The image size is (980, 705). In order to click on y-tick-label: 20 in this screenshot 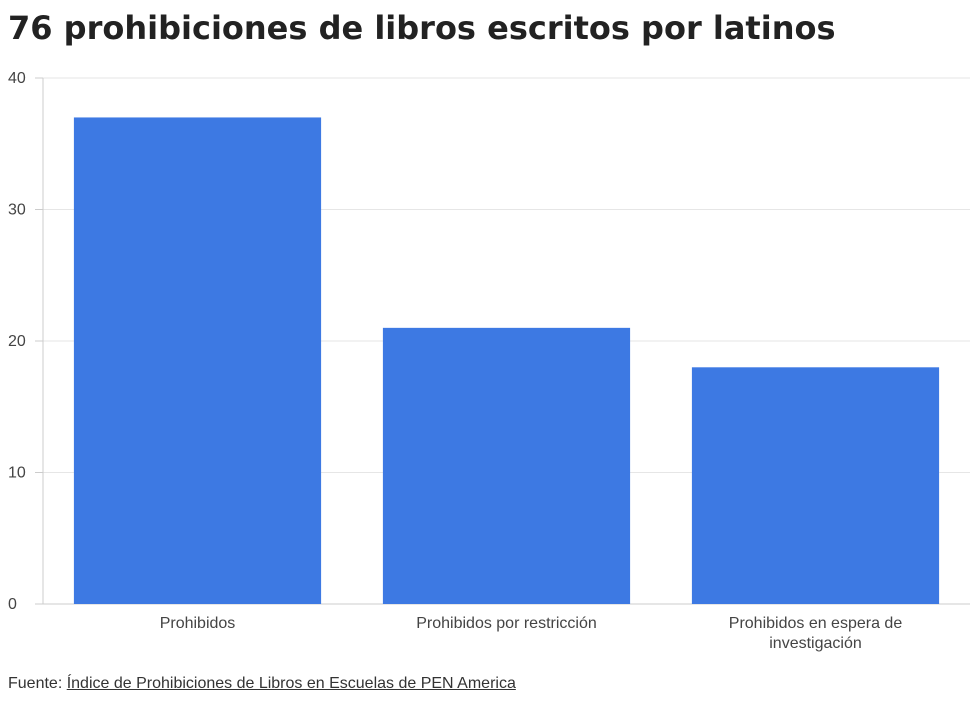, I will do `click(17, 341)`.